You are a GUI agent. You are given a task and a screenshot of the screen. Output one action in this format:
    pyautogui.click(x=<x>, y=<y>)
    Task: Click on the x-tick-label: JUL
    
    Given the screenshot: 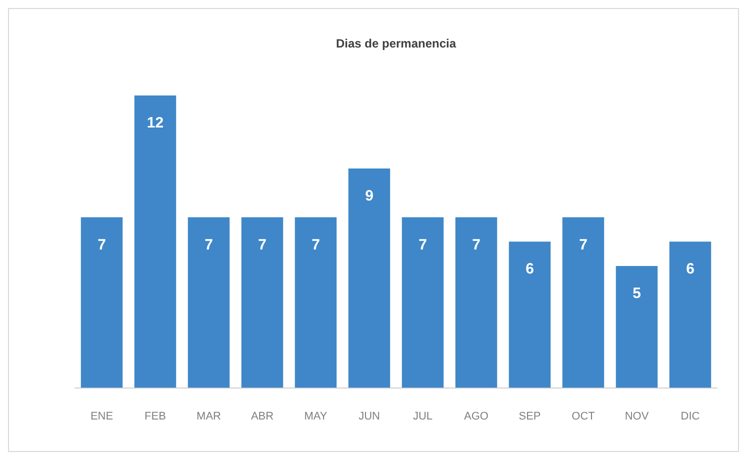 What is the action you would take?
    pyautogui.click(x=422, y=416)
    